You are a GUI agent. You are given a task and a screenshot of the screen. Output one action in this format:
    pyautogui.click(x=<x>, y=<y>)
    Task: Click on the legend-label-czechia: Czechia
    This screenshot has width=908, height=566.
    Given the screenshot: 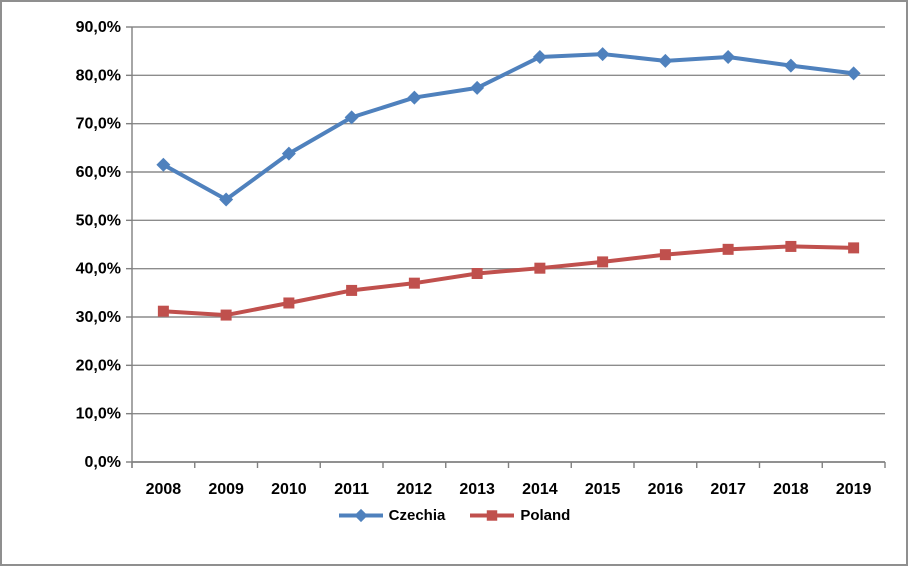 What is the action you would take?
    pyautogui.click(x=417, y=515)
    